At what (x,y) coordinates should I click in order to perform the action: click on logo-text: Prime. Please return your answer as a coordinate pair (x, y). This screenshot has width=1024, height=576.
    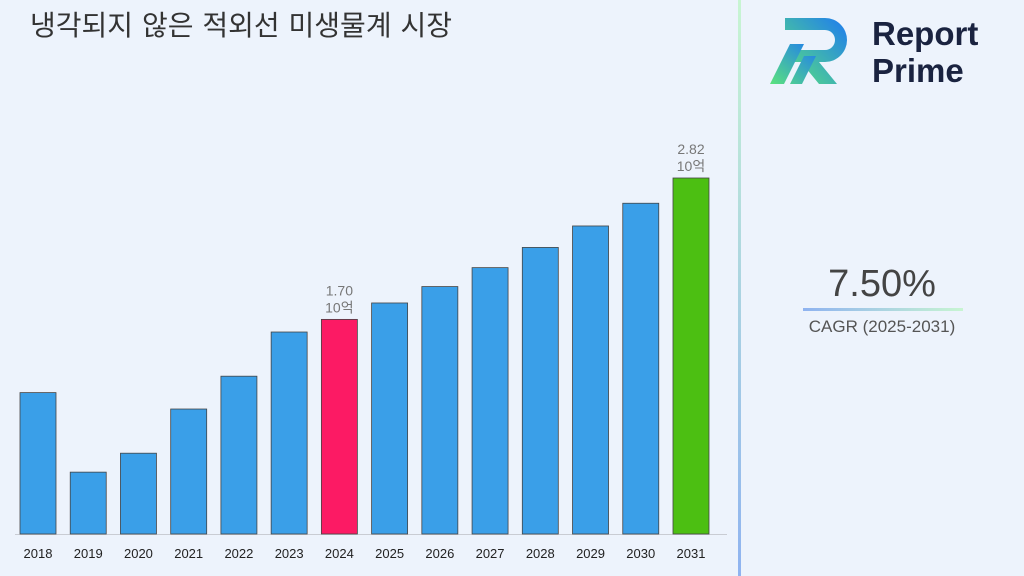
    Looking at the image, I should click on (918, 70).